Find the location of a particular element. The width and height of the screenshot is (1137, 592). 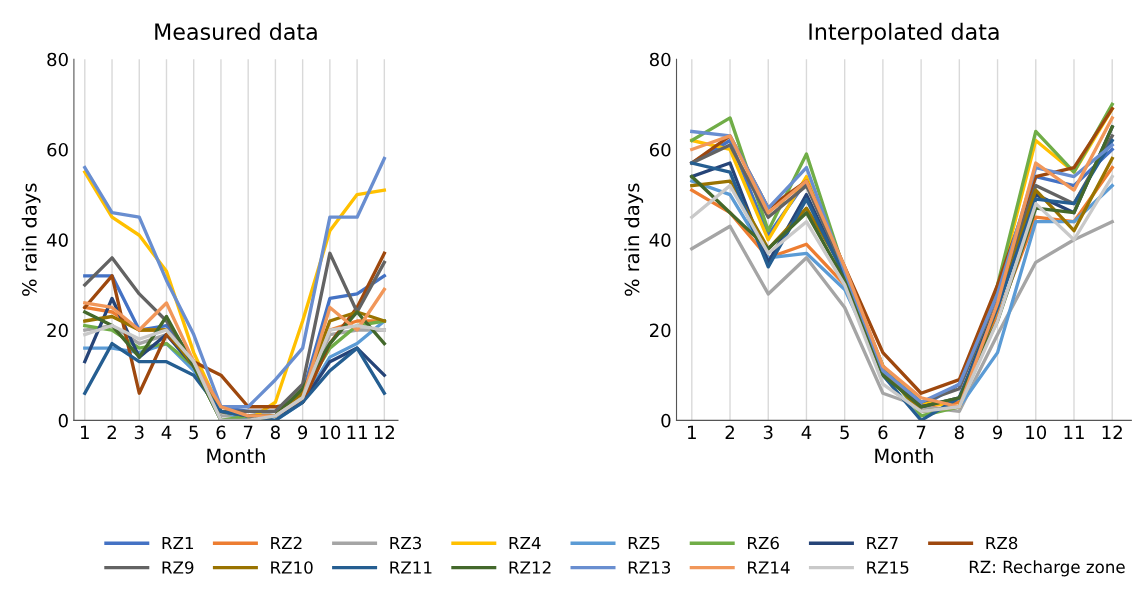

text: RZ: Recharge zone is located at coordinates (1047, 568).